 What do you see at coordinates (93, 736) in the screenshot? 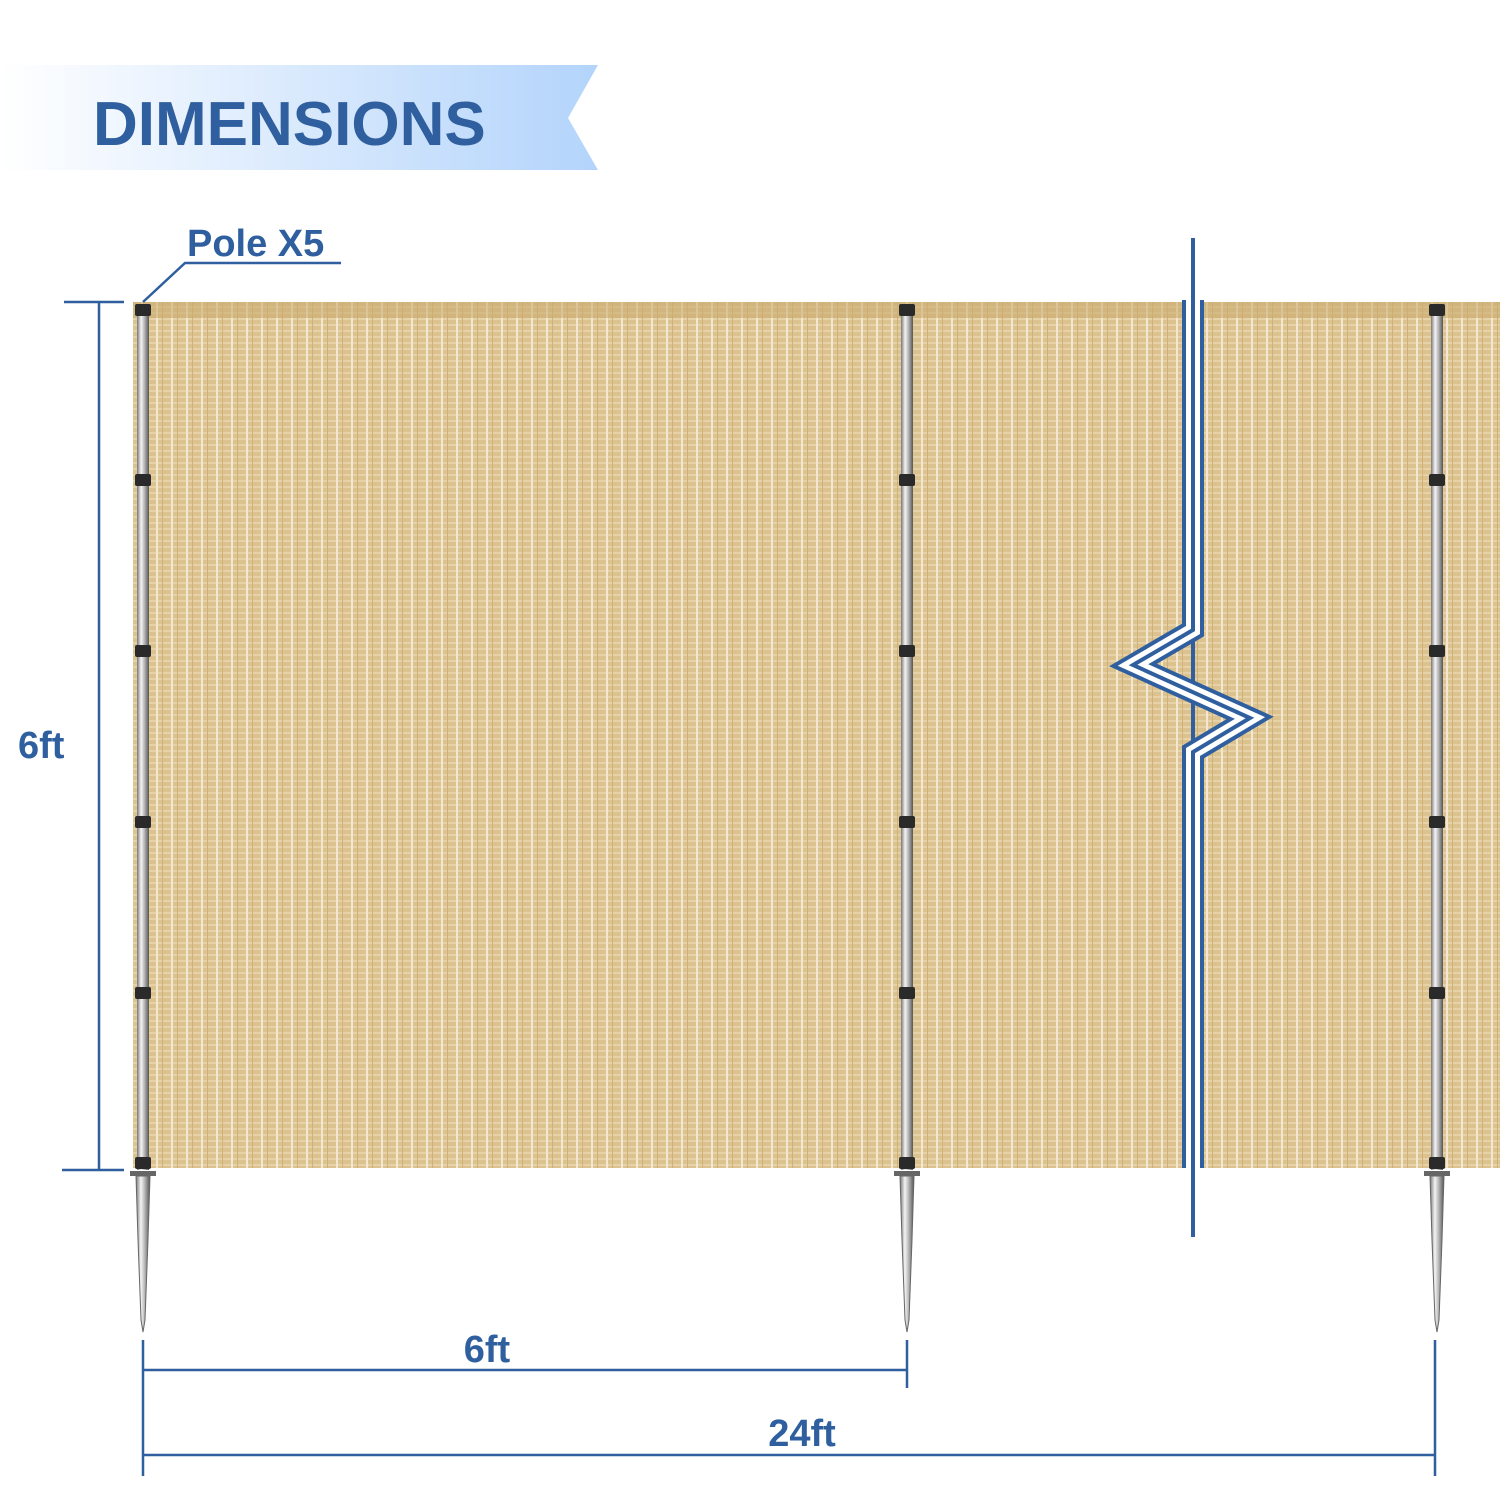
I see `height-dimension-line` at bounding box center [93, 736].